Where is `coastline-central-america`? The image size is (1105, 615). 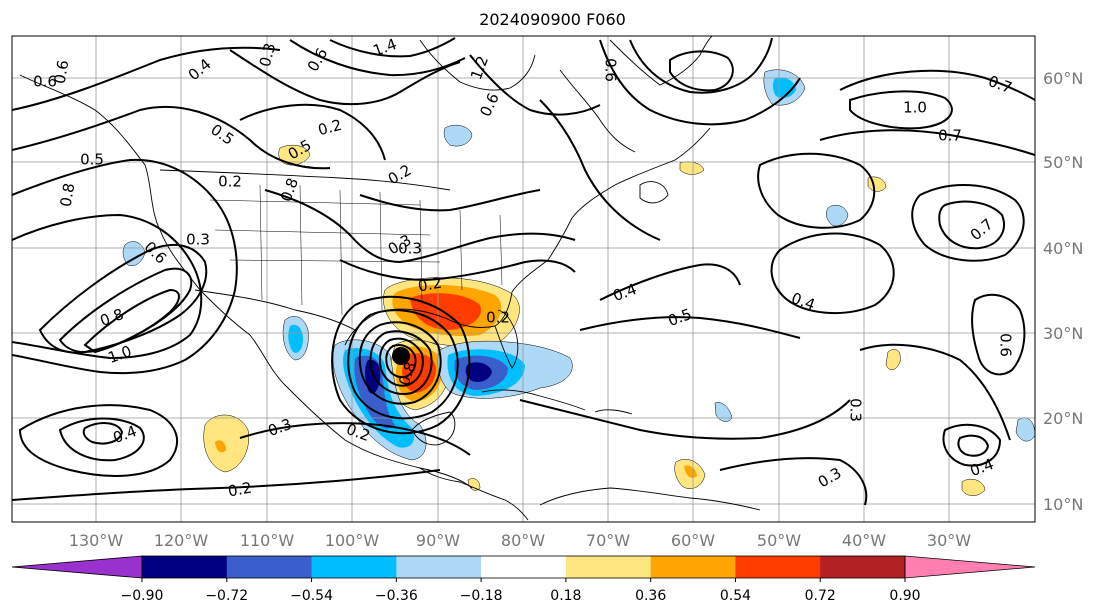 coastline-central-america is located at coordinates (474, 494).